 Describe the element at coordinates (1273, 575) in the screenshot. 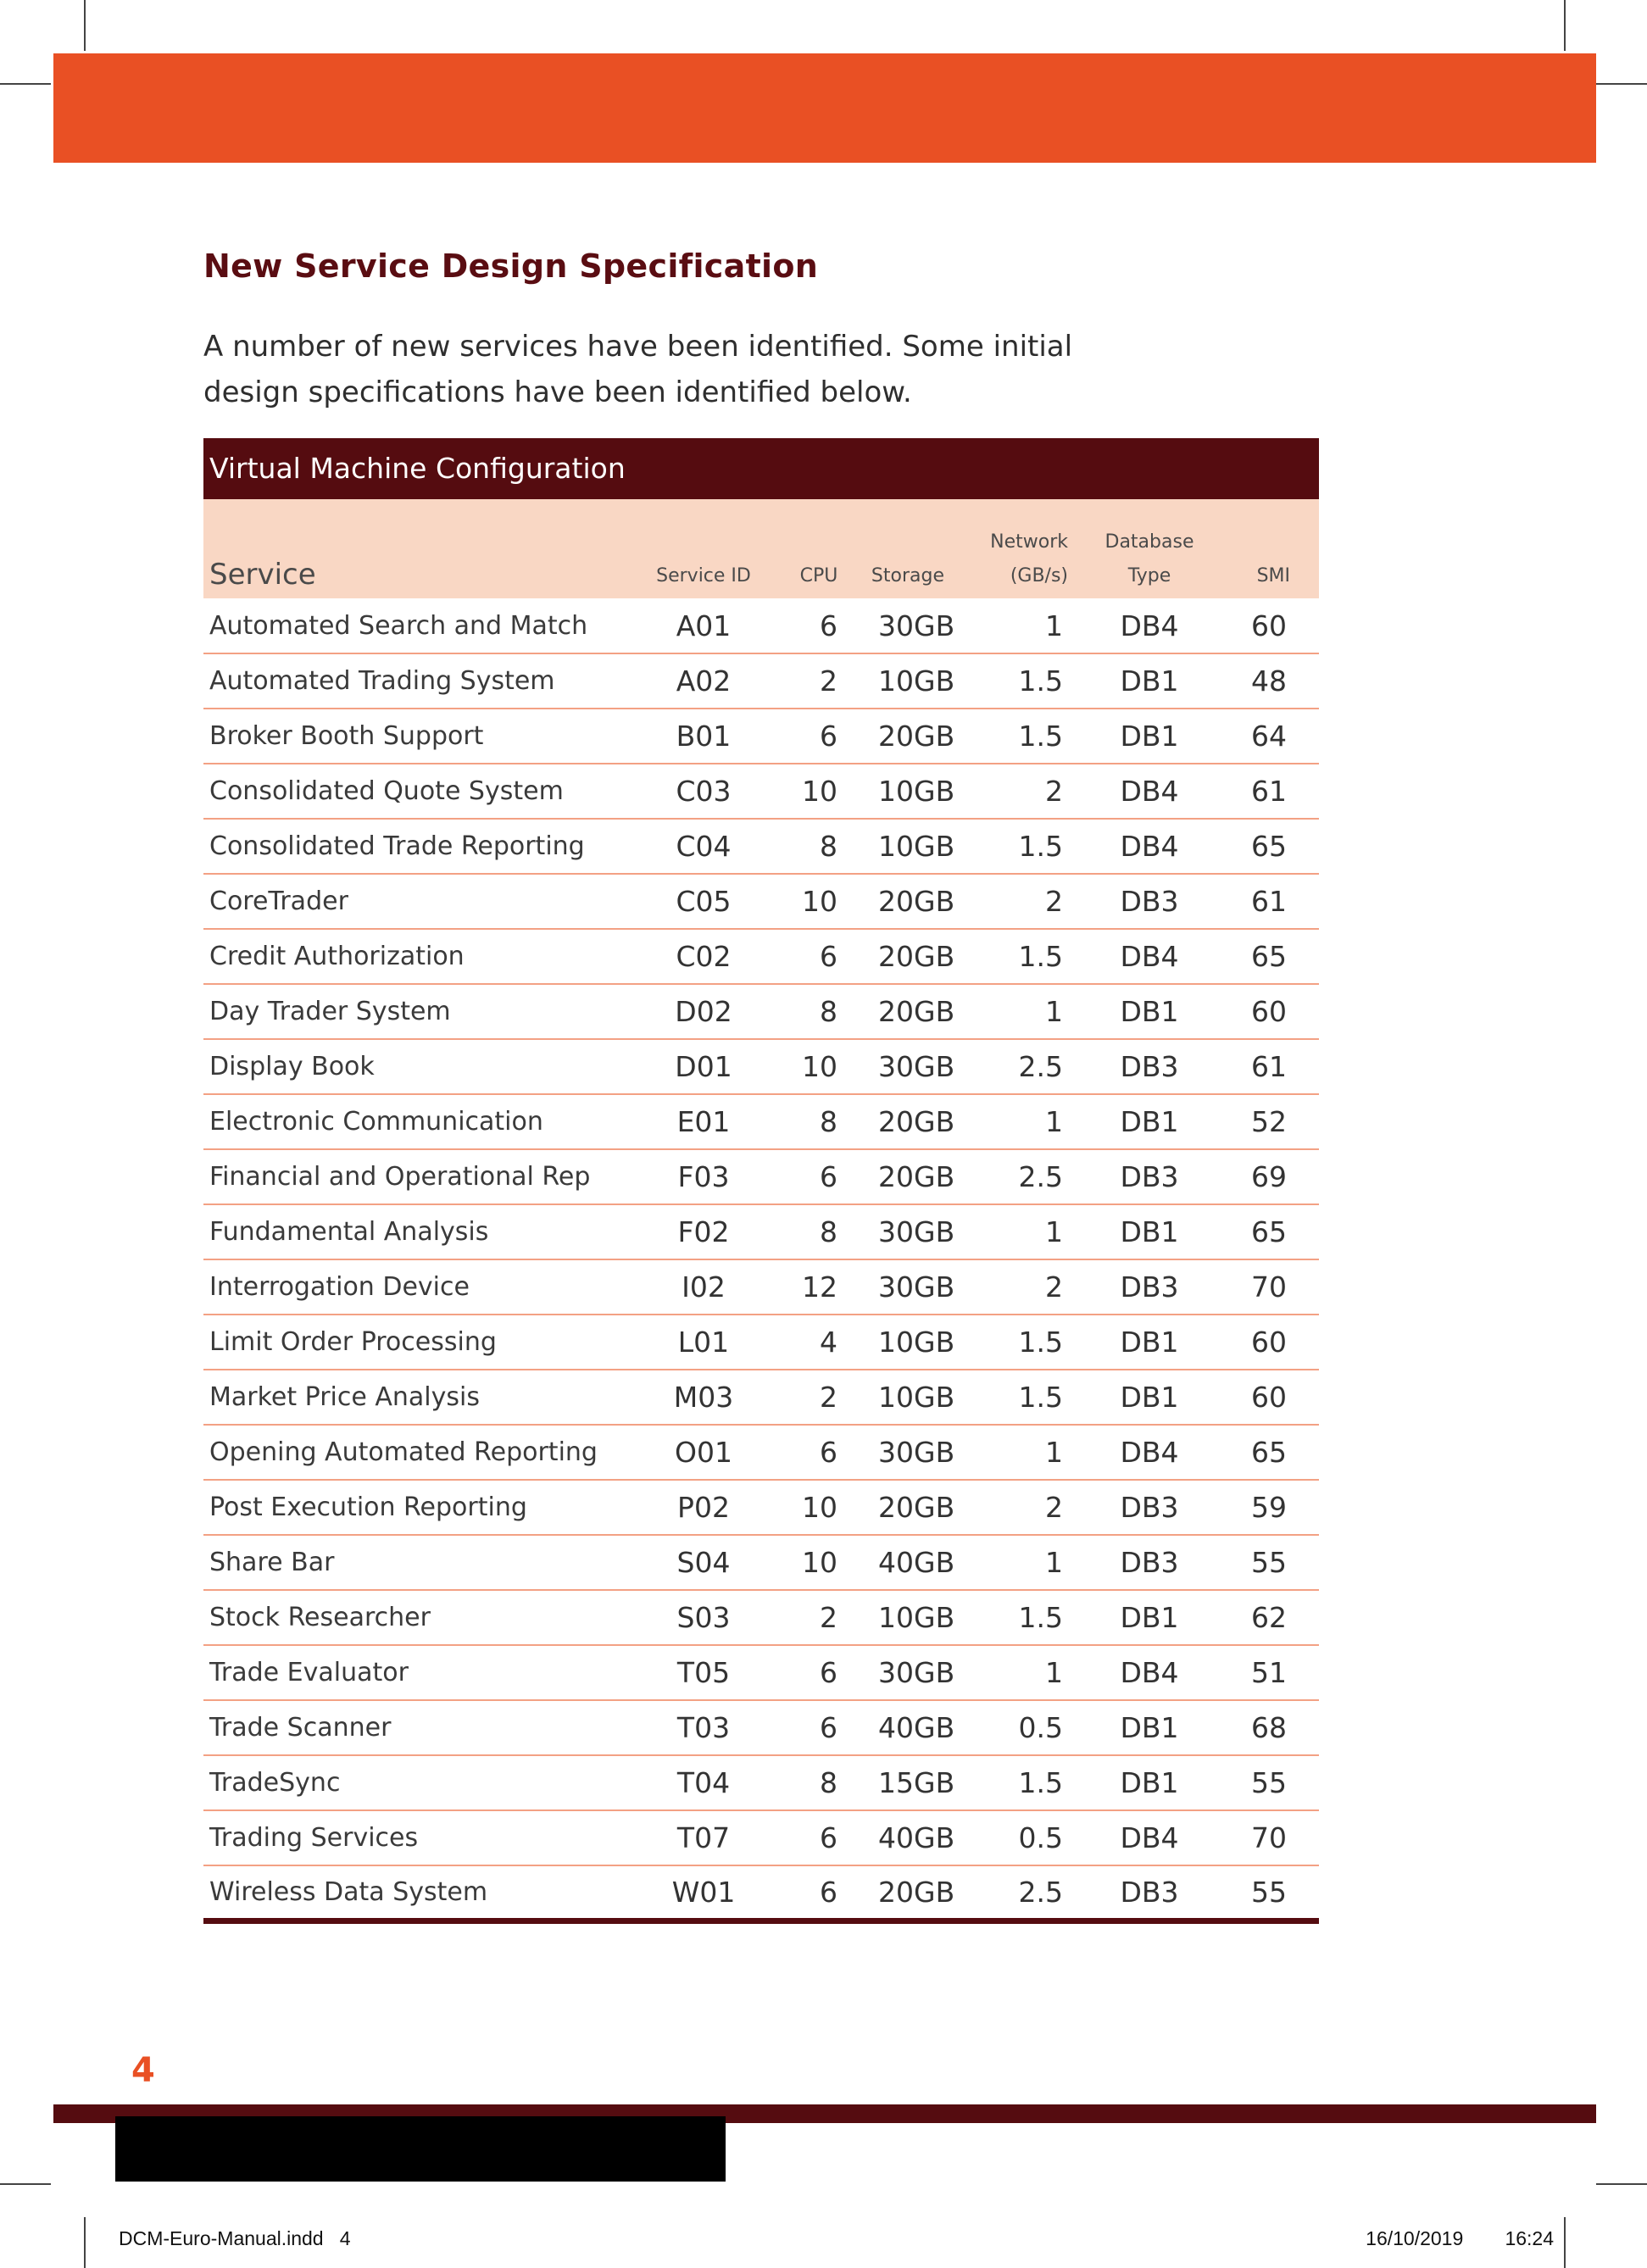

I see `col-header-smi: SMI` at that location.